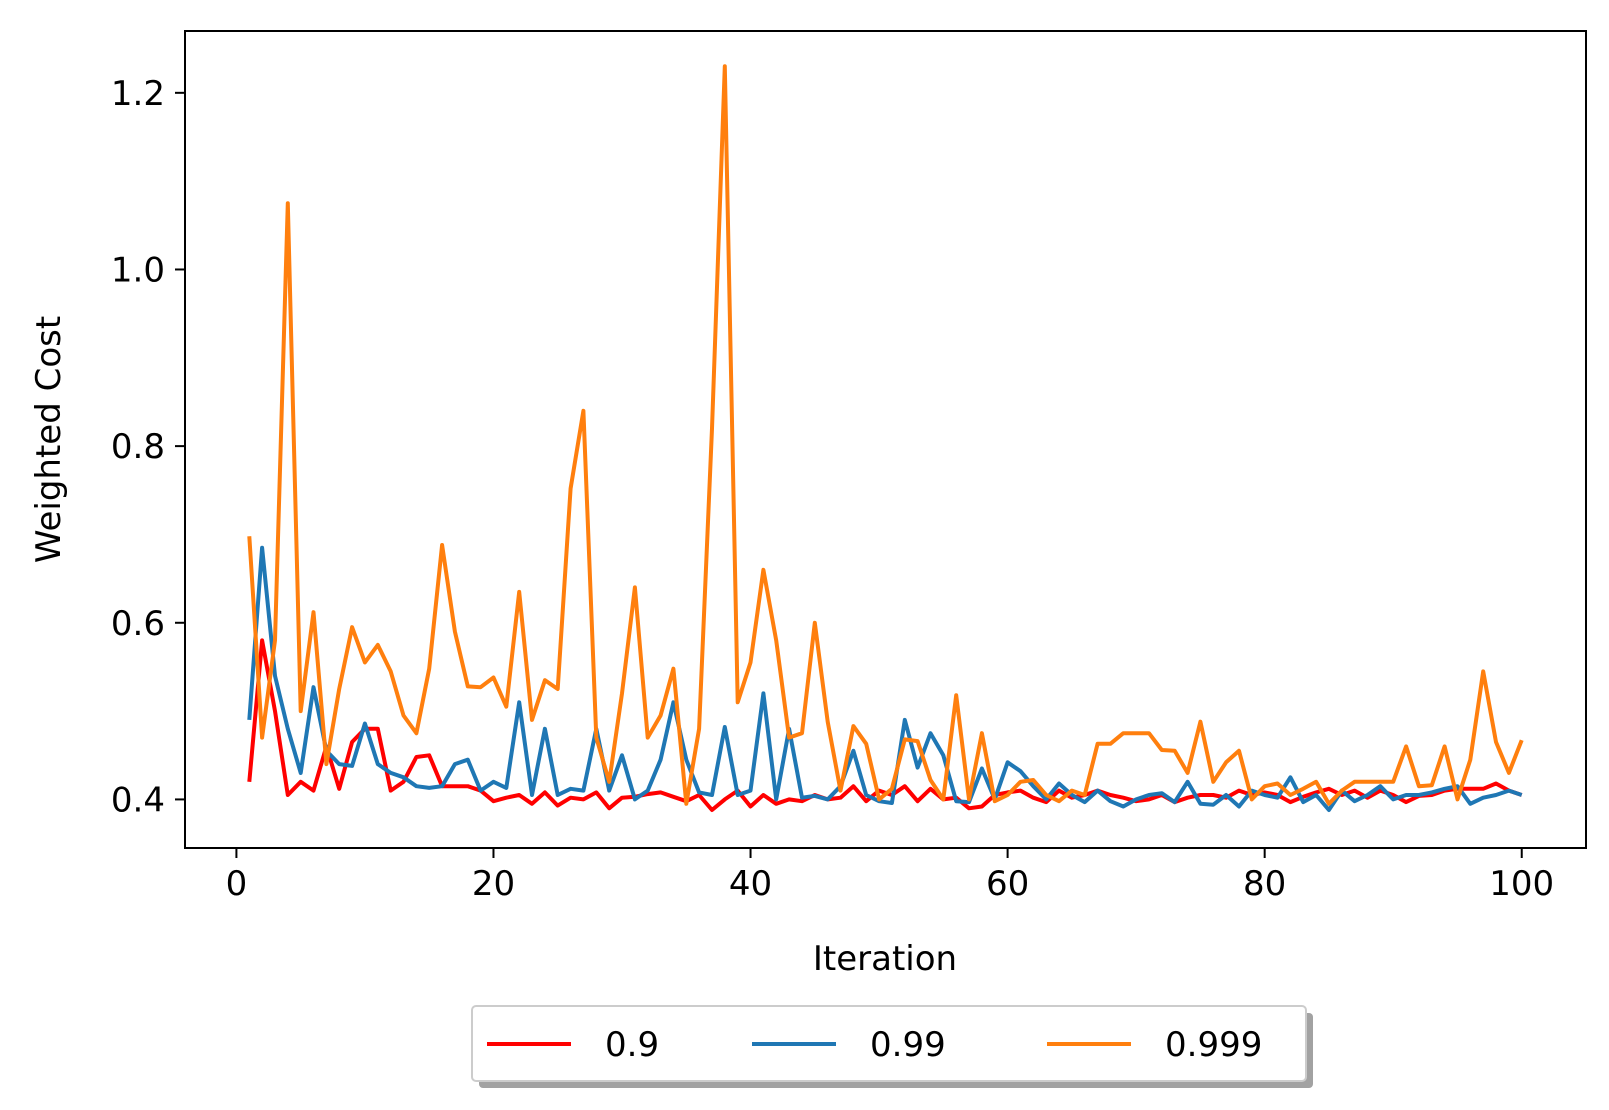 The image size is (1609, 1110). What do you see at coordinates (1521, 884) in the screenshot?
I see `x-tick-label: 100` at bounding box center [1521, 884].